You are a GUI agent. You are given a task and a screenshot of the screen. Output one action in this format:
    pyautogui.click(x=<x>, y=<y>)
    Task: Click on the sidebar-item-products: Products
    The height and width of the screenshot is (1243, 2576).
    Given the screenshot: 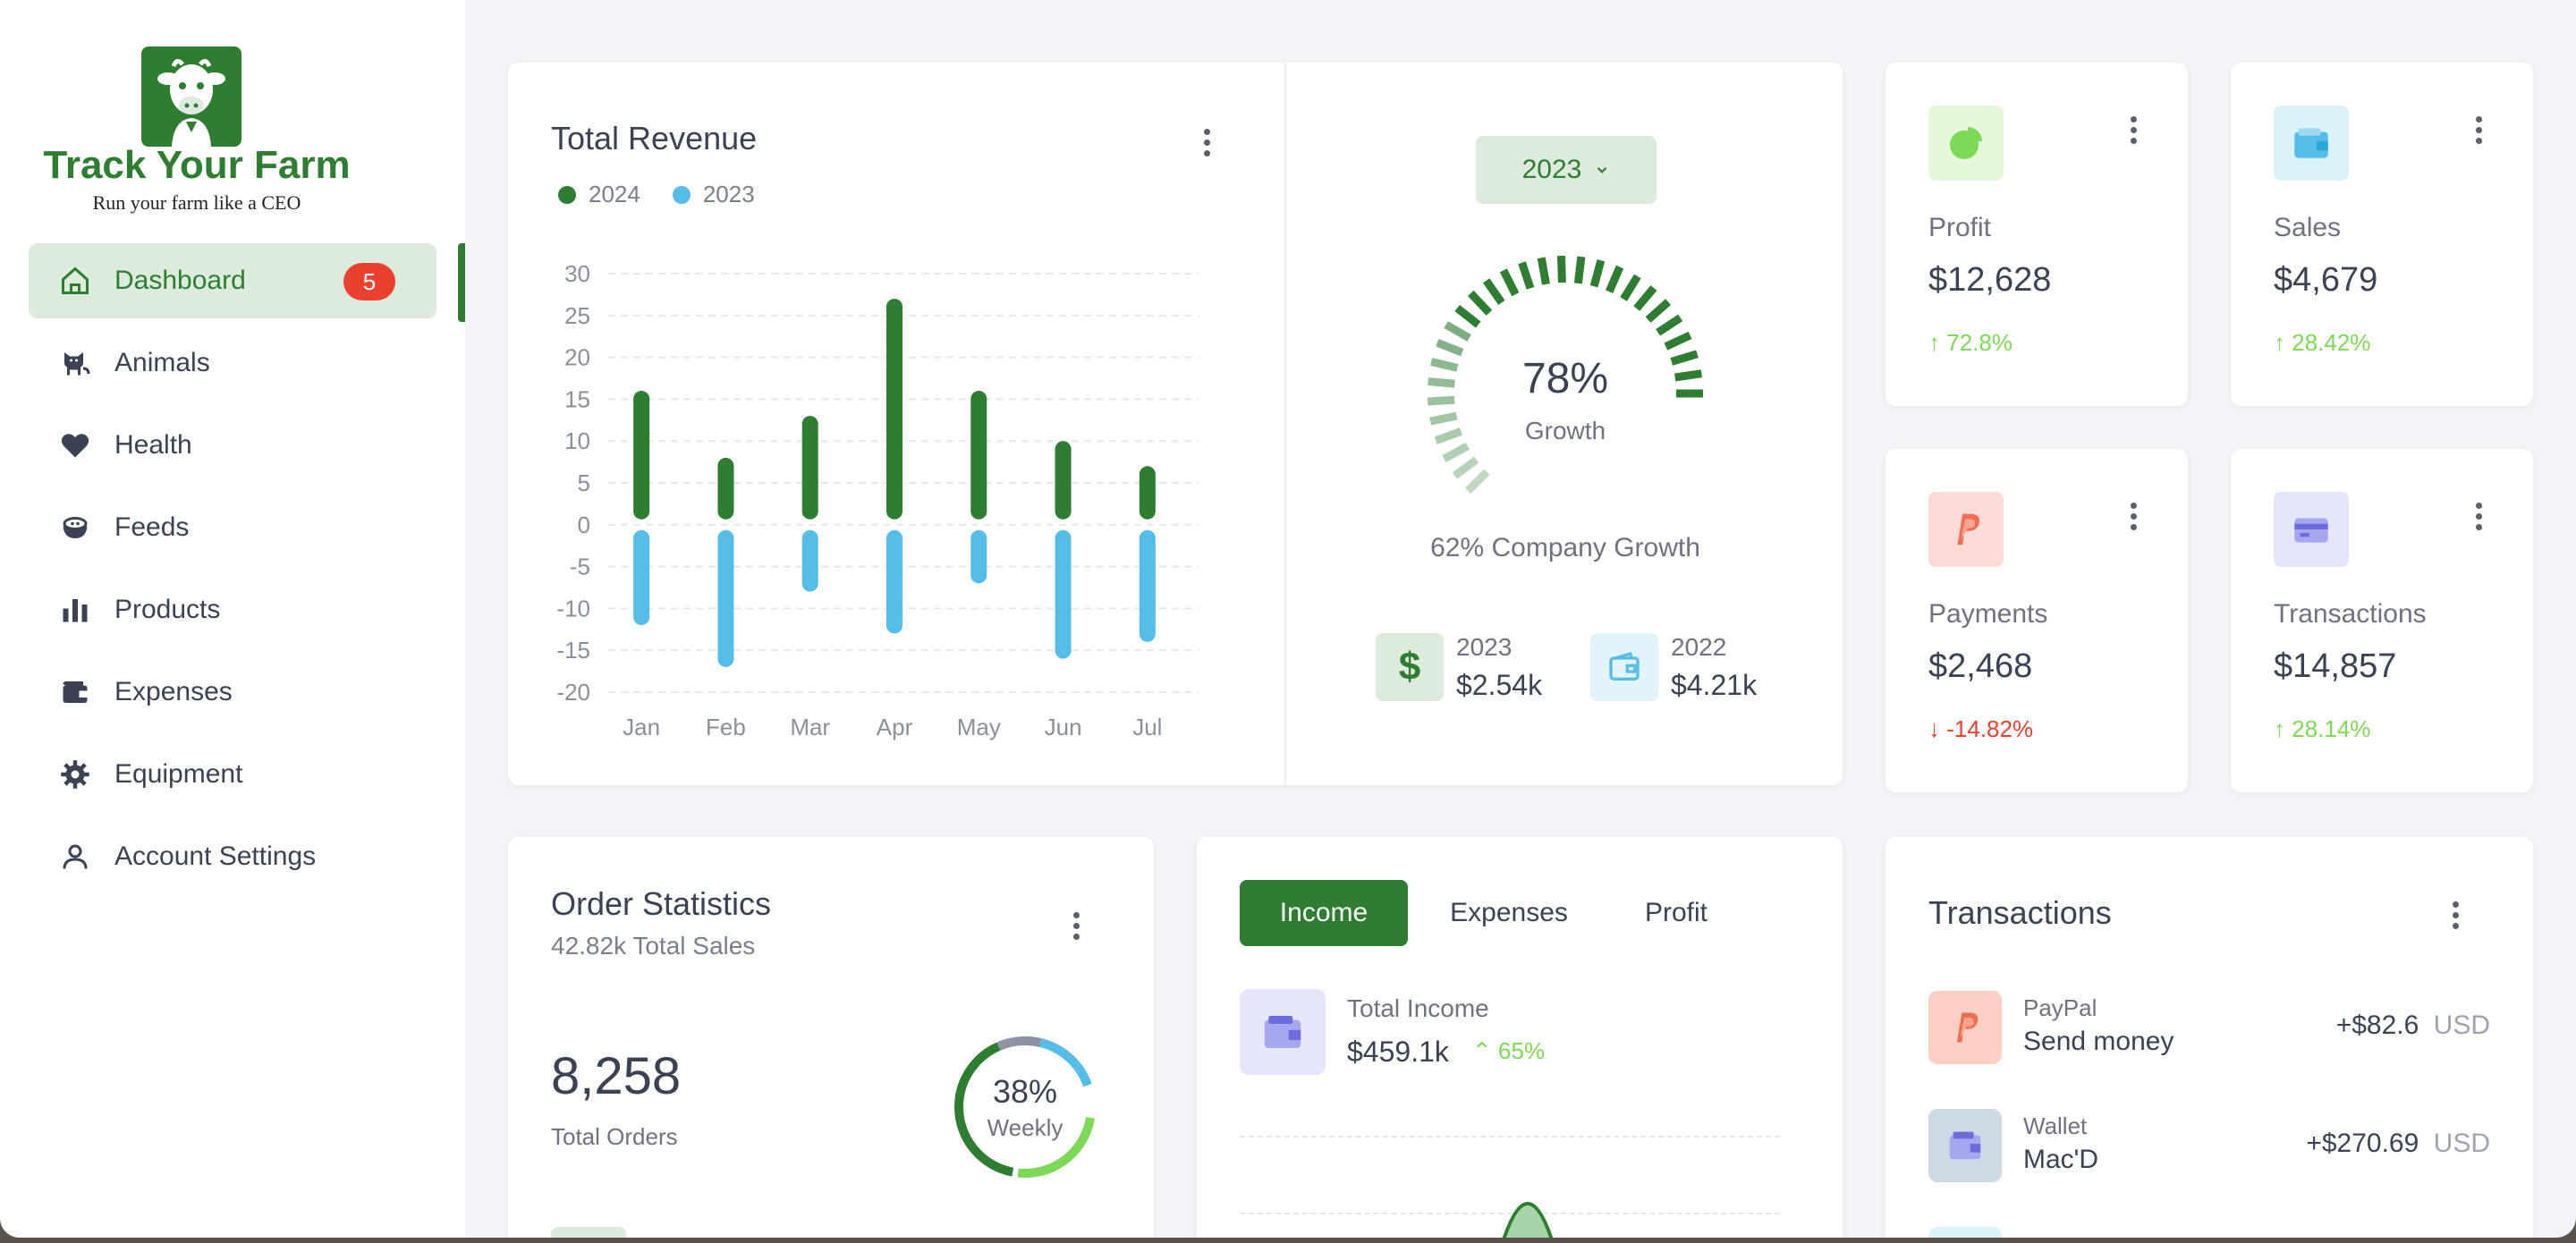 What is the action you would take?
    pyautogui.click(x=232, y=609)
    